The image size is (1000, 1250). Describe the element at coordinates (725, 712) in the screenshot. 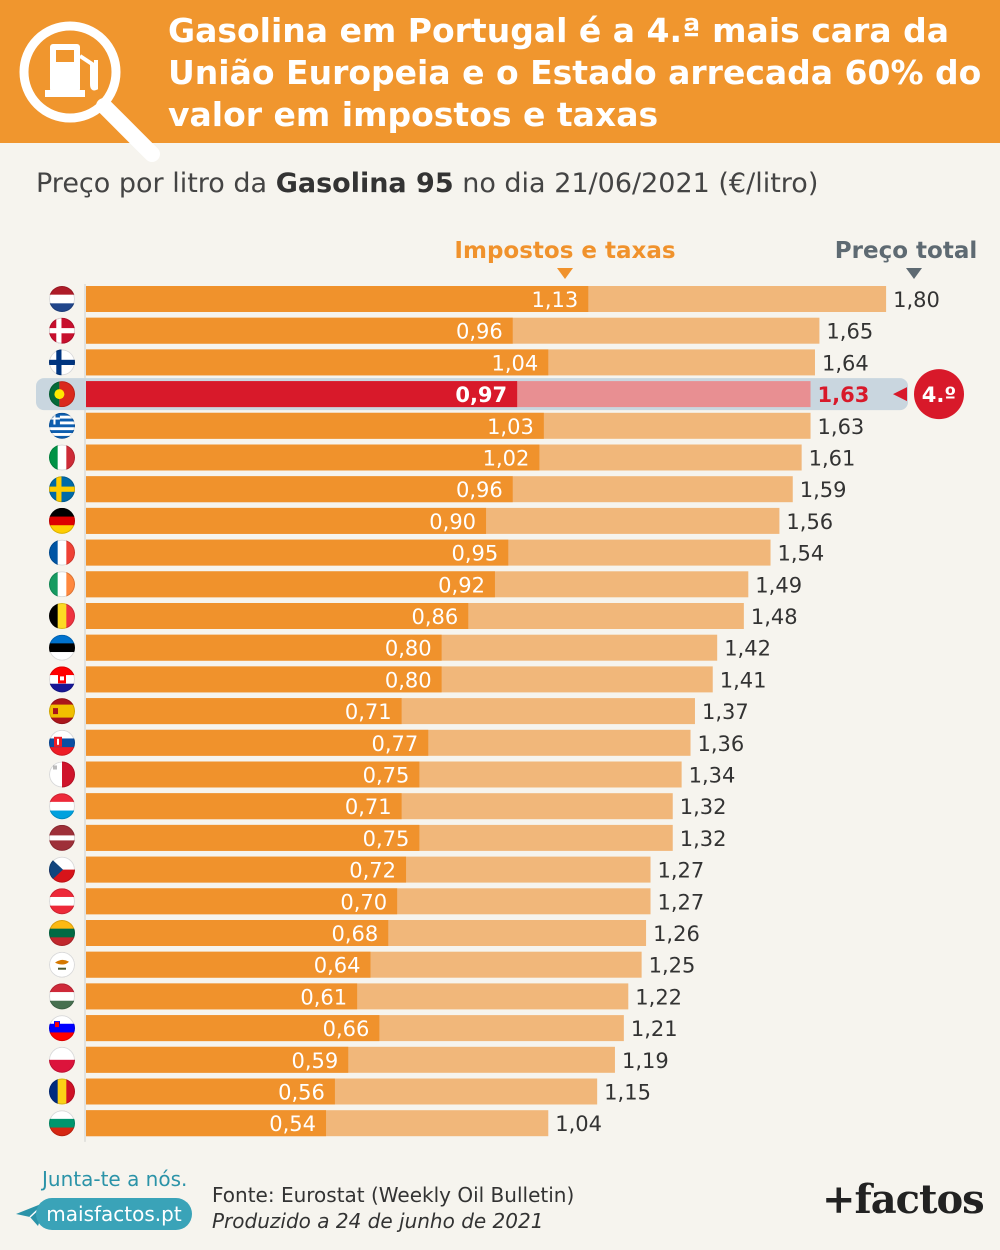

I see `label-total: 1,37` at that location.